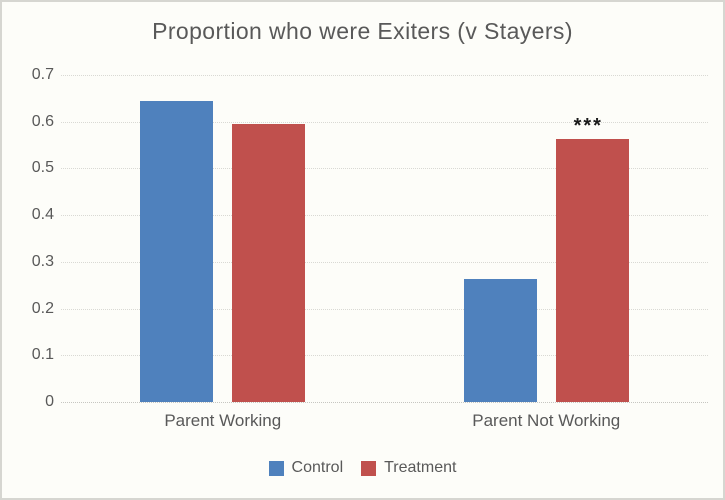  Describe the element at coordinates (42, 74) in the screenshot. I see `y-tick-label: 0.7` at that location.